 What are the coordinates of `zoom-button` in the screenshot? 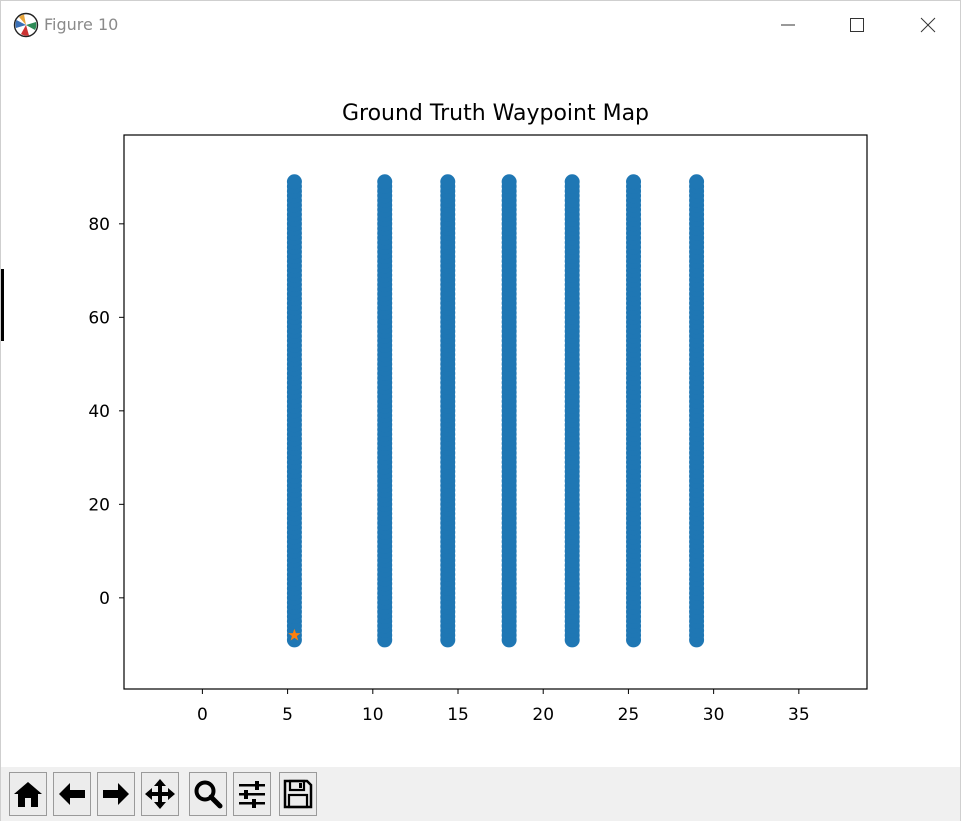 It's located at (208, 794).